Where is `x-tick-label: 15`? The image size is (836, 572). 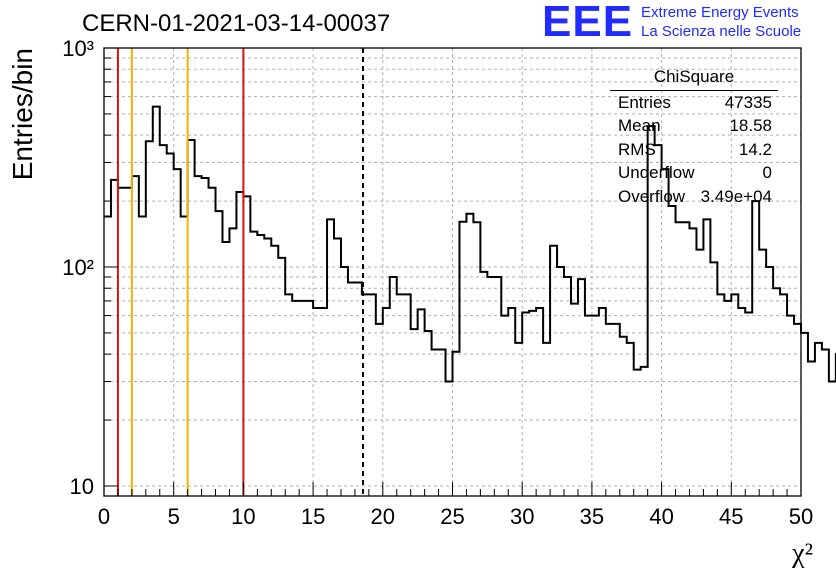 x-tick-label: 15 is located at coordinates (313, 516).